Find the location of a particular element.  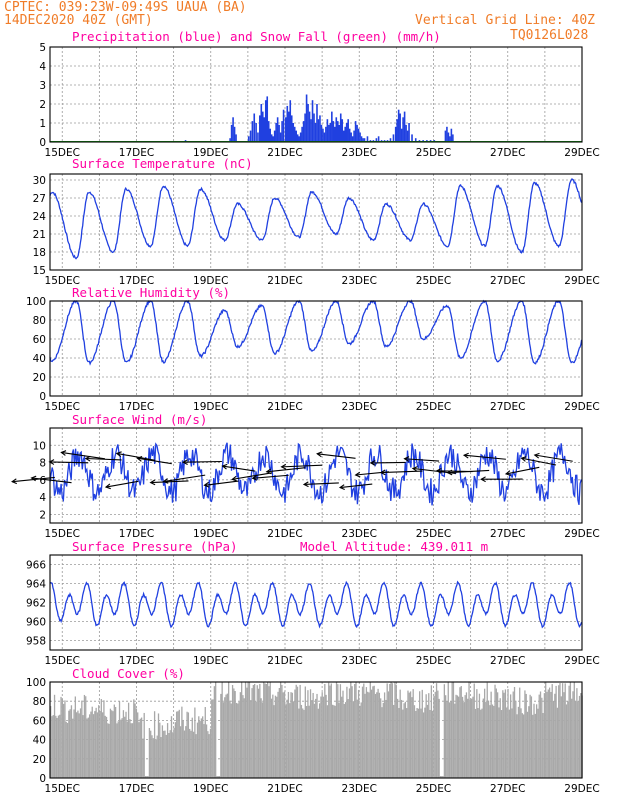

rh-xtick: 21DEC is located at coordinates (284, 407).